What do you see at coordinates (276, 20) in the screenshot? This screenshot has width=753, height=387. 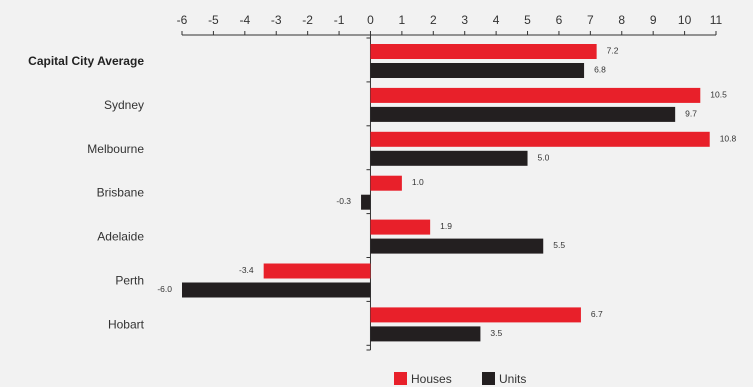 I see `x-tick-label: -3` at bounding box center [276, 20].